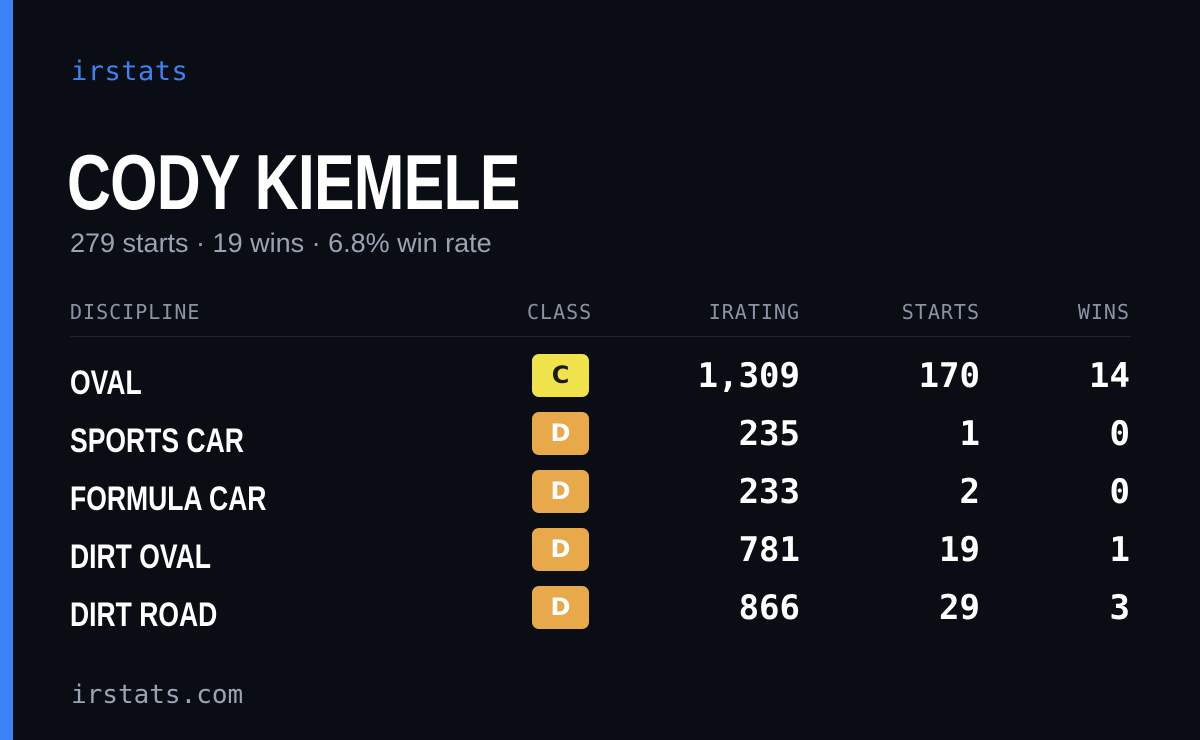 This screenshot has height=740, width=1200. I want to click on header-class: CLASS, so click(560, 312).